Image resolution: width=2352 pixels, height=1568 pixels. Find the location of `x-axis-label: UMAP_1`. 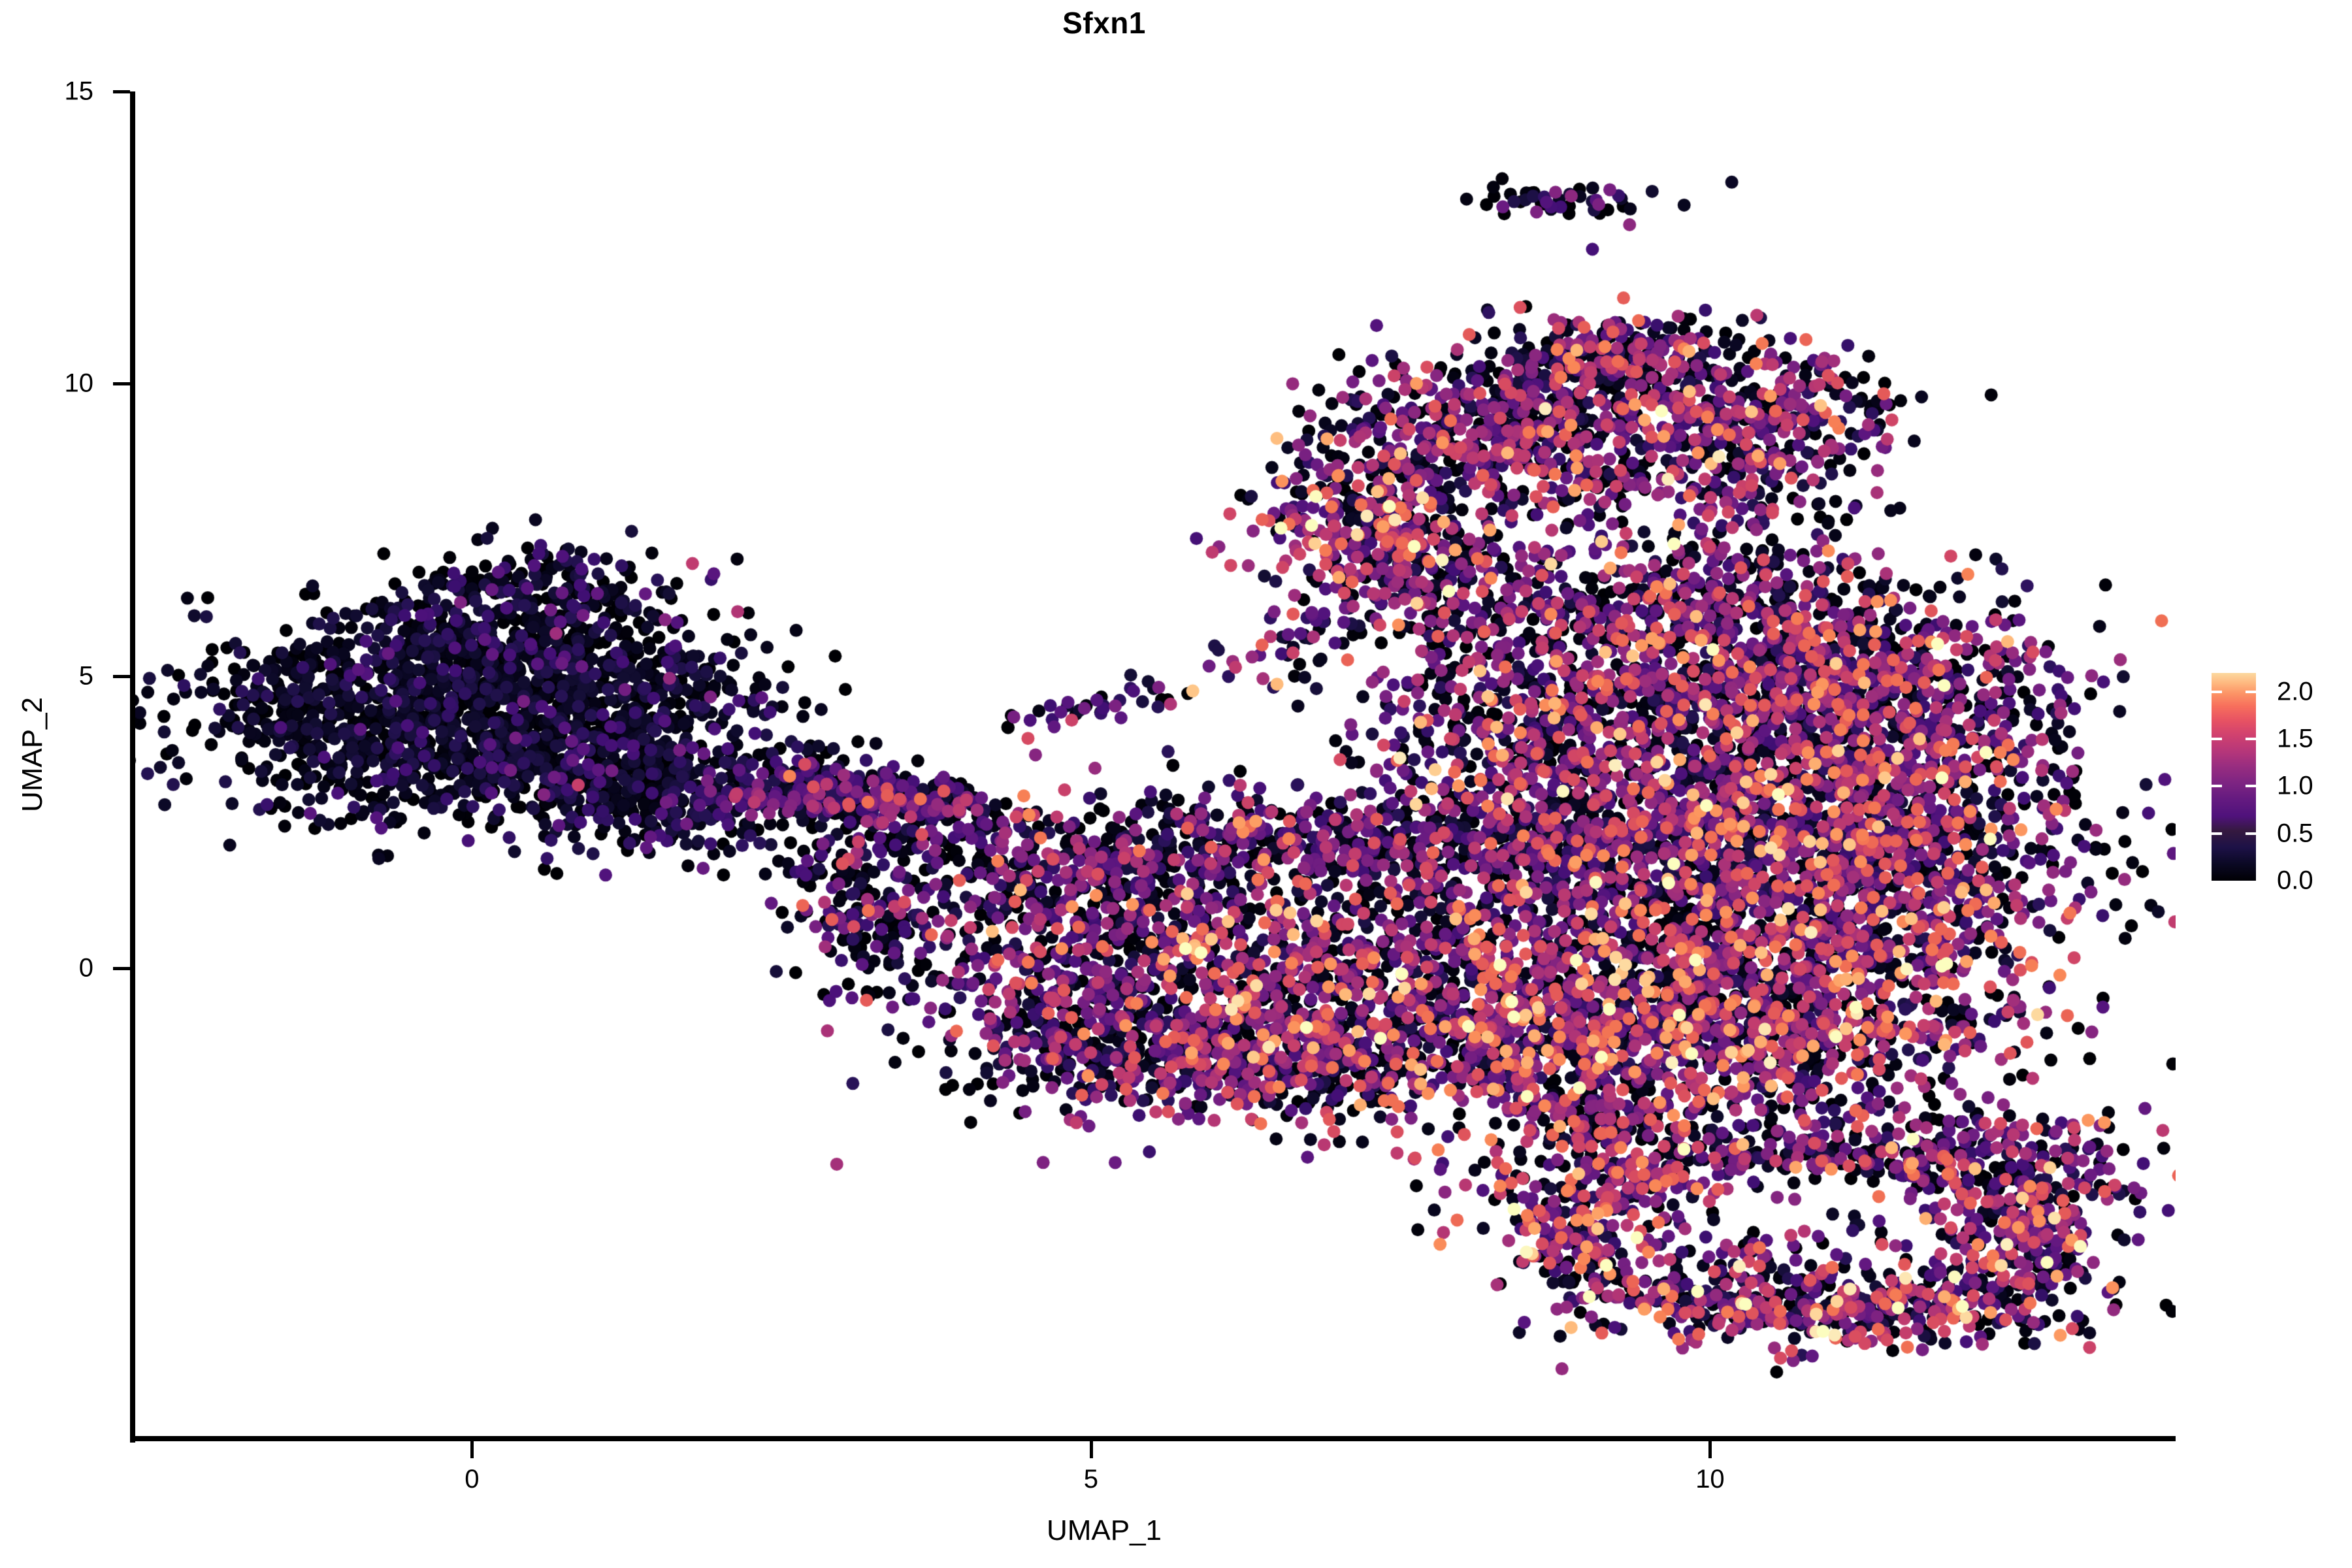

x-axis-label: UMAP_1 is located at coordinates (1104, 1530).